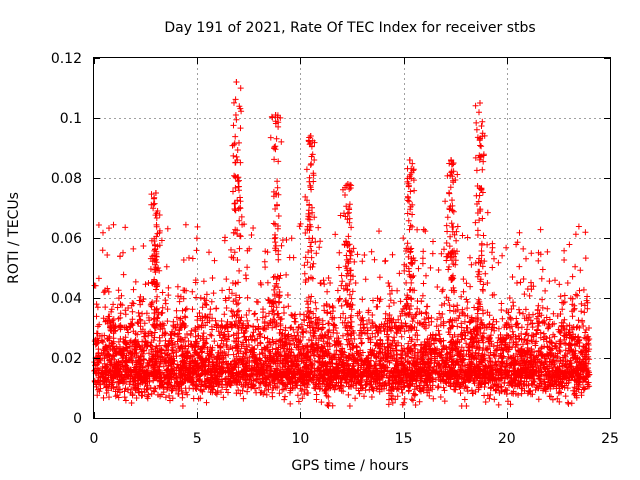 The width and height of the screenshot is (640, 480). What do you see at coordinates (507, 439) in the screenshot?
I see `x-tick-label: 20` at bounding box center [507, 439].